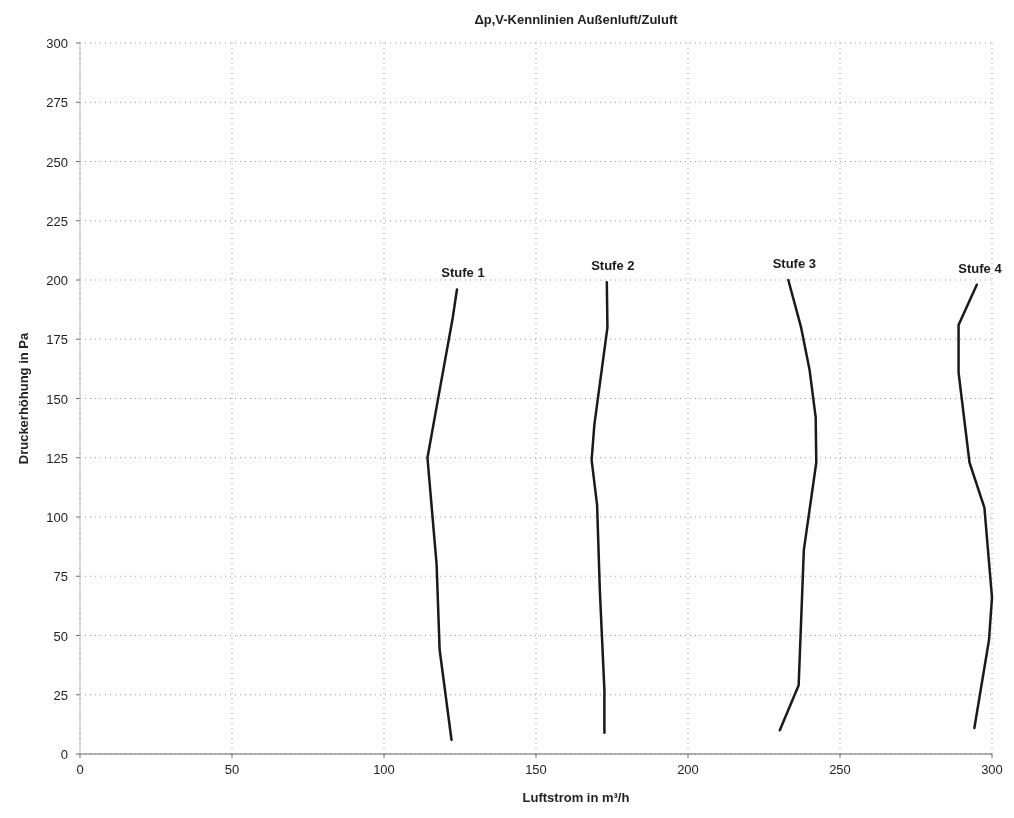 The width and height of the screenshot is (1014, 818). I want to click on series-label: Stufe 3, so click(794, 263).